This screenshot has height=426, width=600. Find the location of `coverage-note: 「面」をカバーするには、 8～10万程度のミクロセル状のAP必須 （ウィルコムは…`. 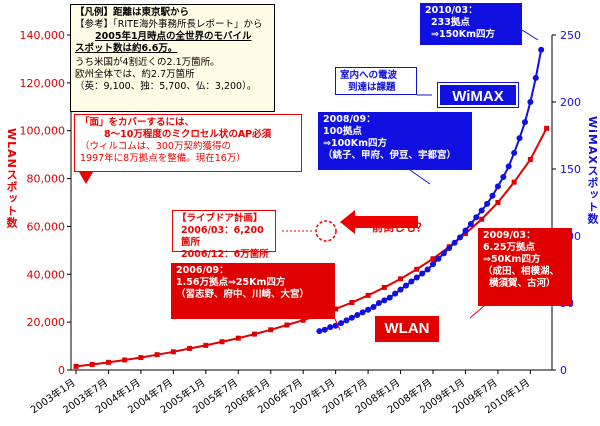

coverage-note: 「面」をカバーするには、 8～10万程度のミクロセル状のAP必須 （ウィルコムは… is located at coordinates (188, 143).